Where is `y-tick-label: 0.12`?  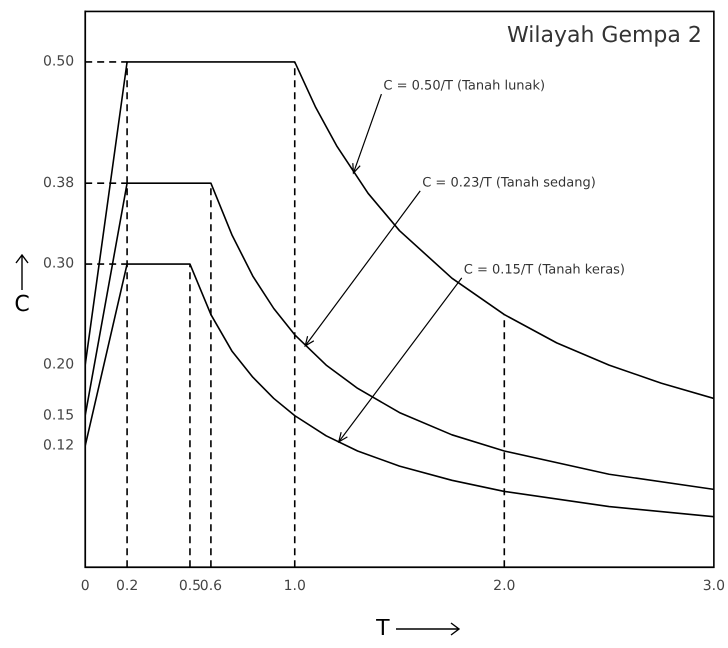 y-tick-label: 0.12 is located at coordinates (58, 446).